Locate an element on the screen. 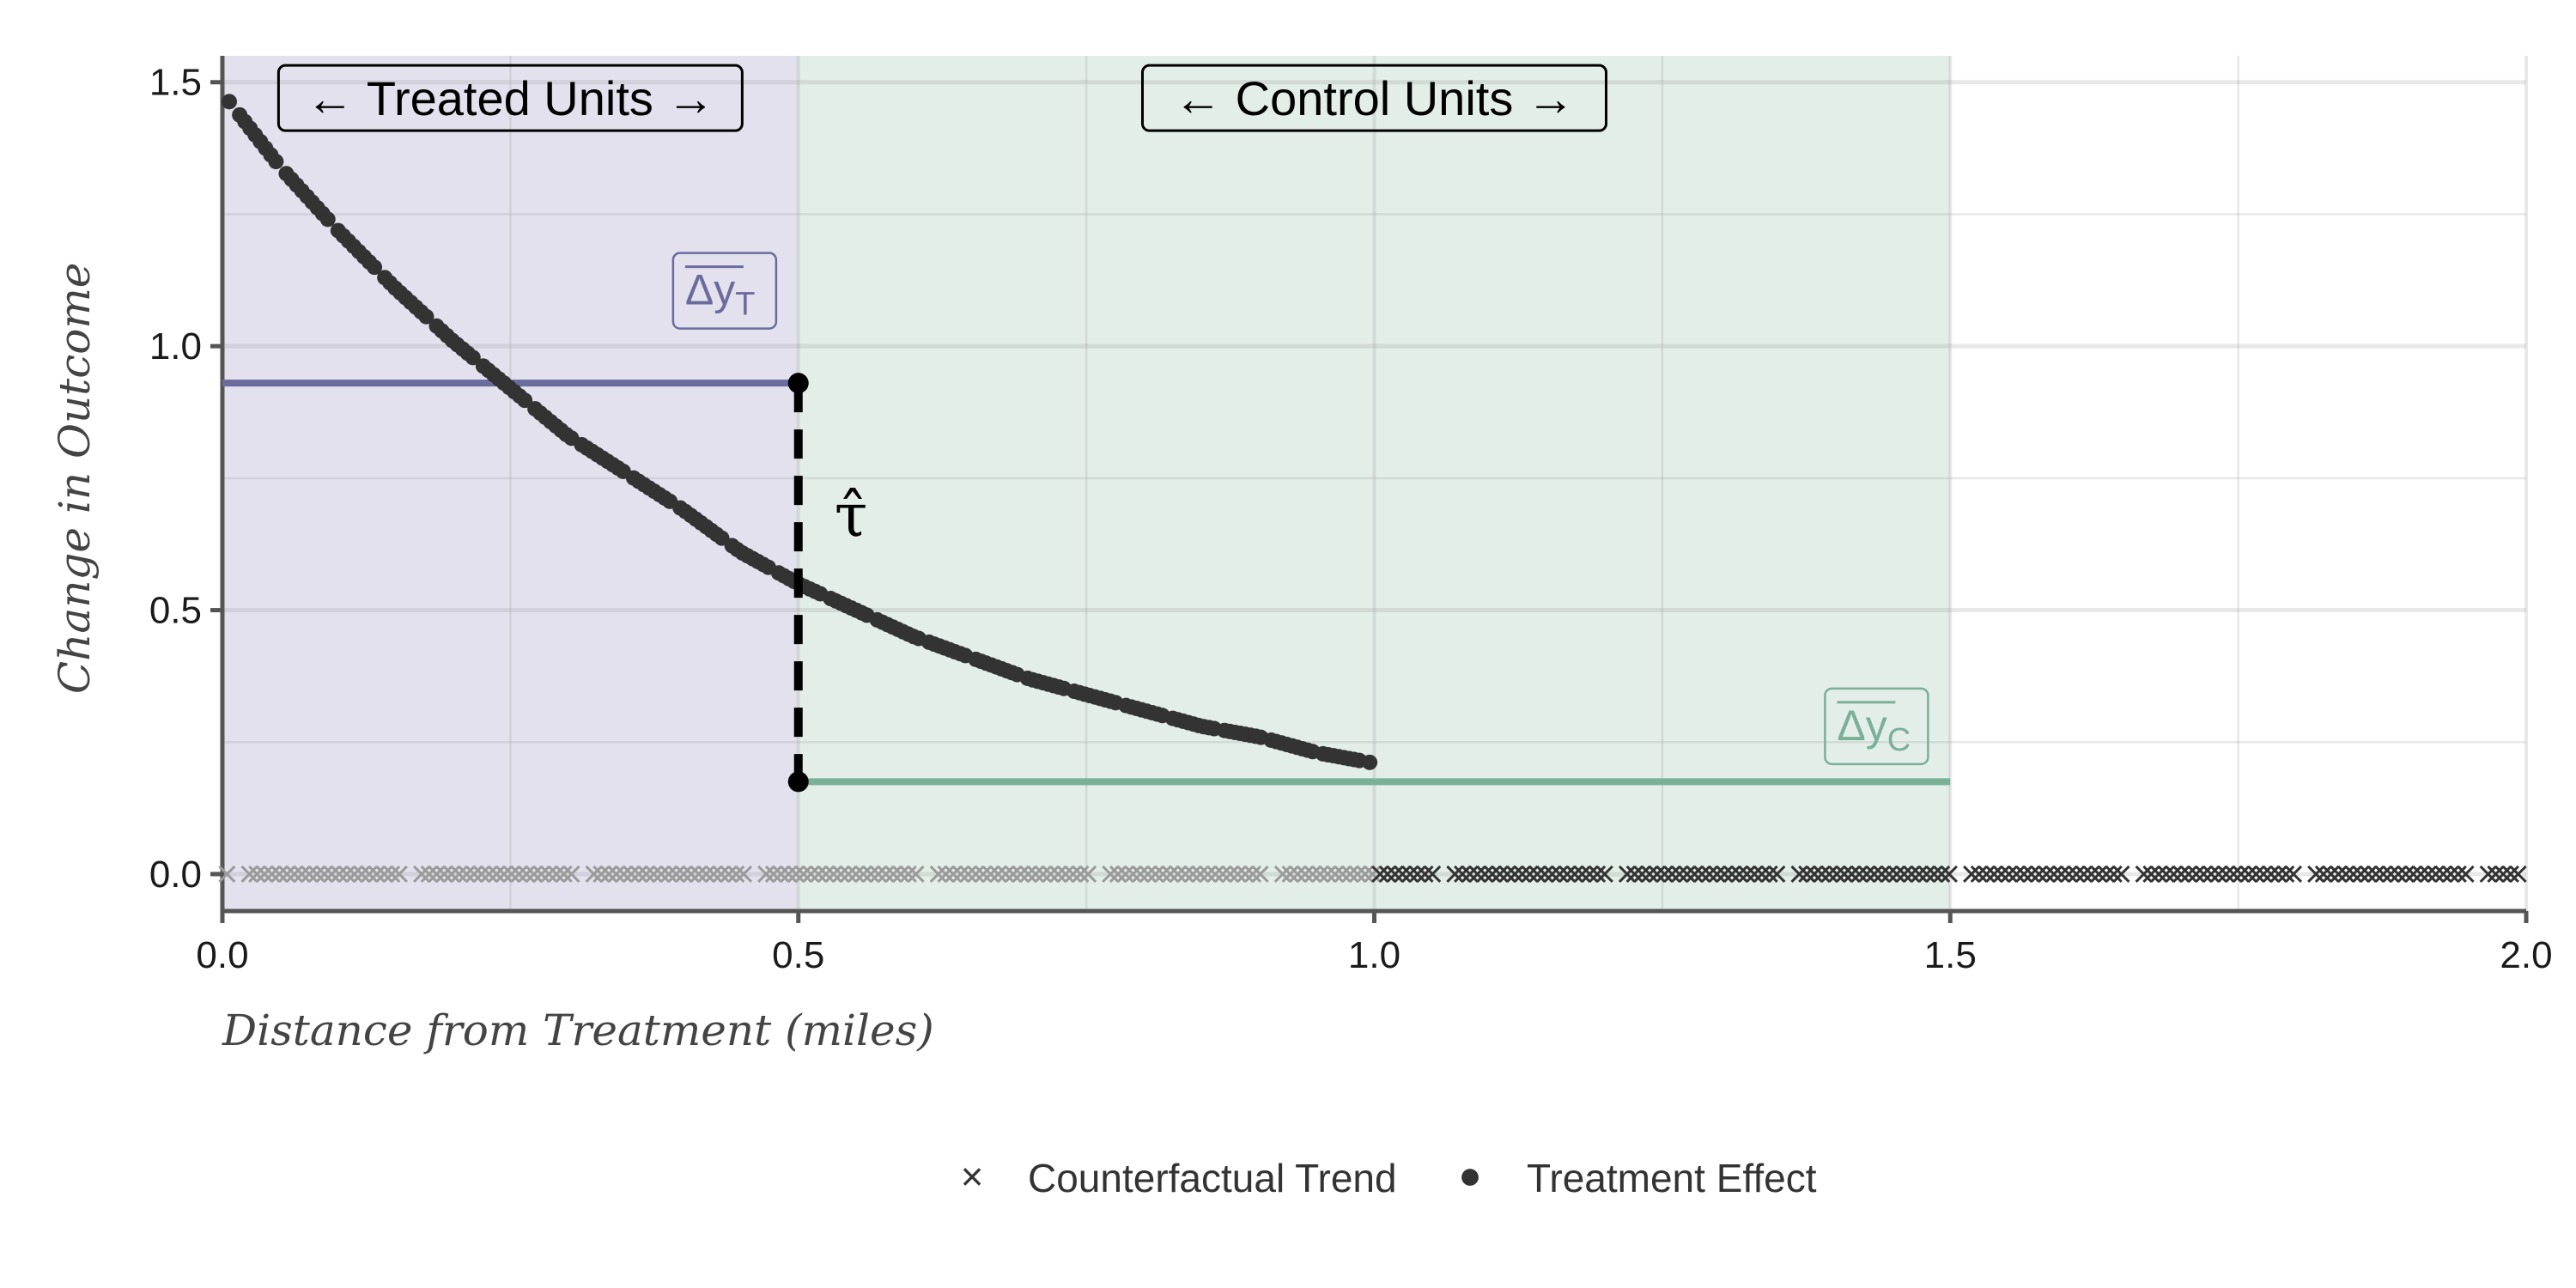 The image size is (2576, 1288). legend-label-treatment: Treatment Effect is located at coordinates (1672, 1178).